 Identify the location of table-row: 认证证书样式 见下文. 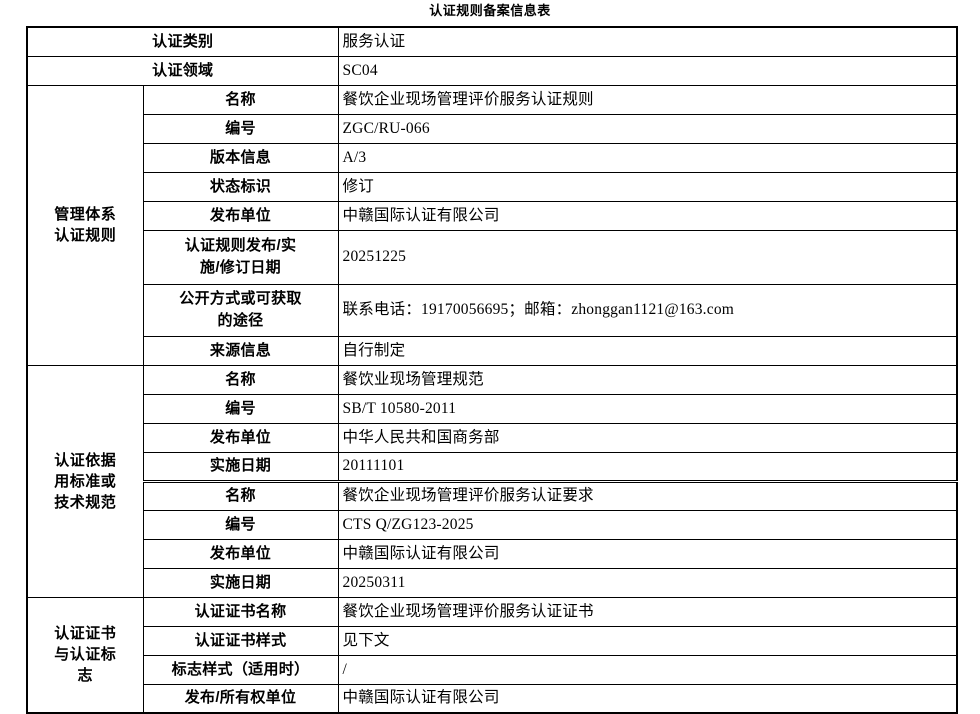
(492, 640).